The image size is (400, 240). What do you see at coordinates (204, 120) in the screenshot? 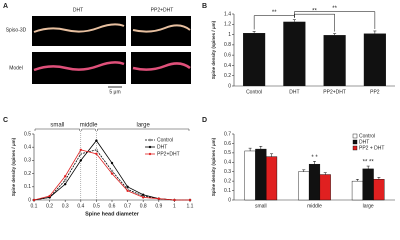
I see `panel-label: D` at bounding box center [204, 120].